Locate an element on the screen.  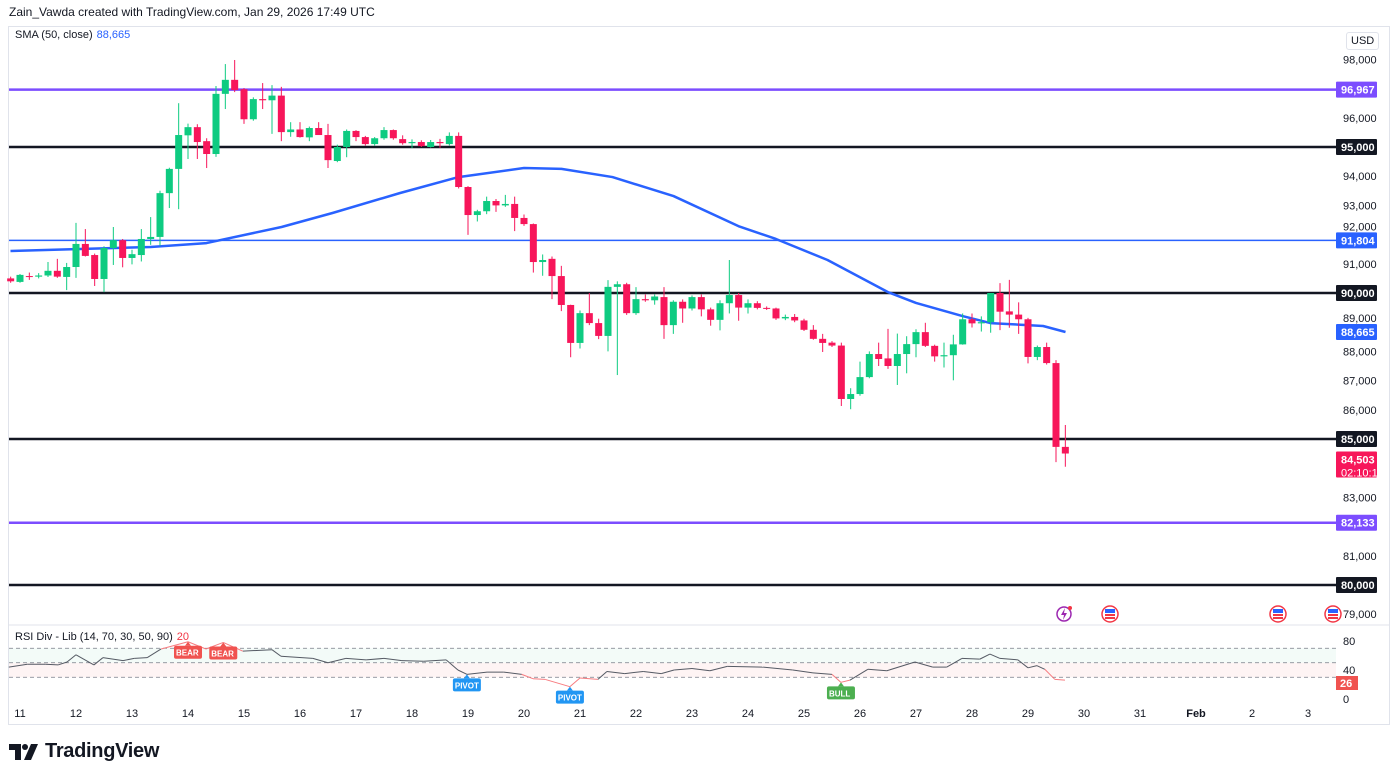
currency-button: USD is located at coordinates (1363, 41).